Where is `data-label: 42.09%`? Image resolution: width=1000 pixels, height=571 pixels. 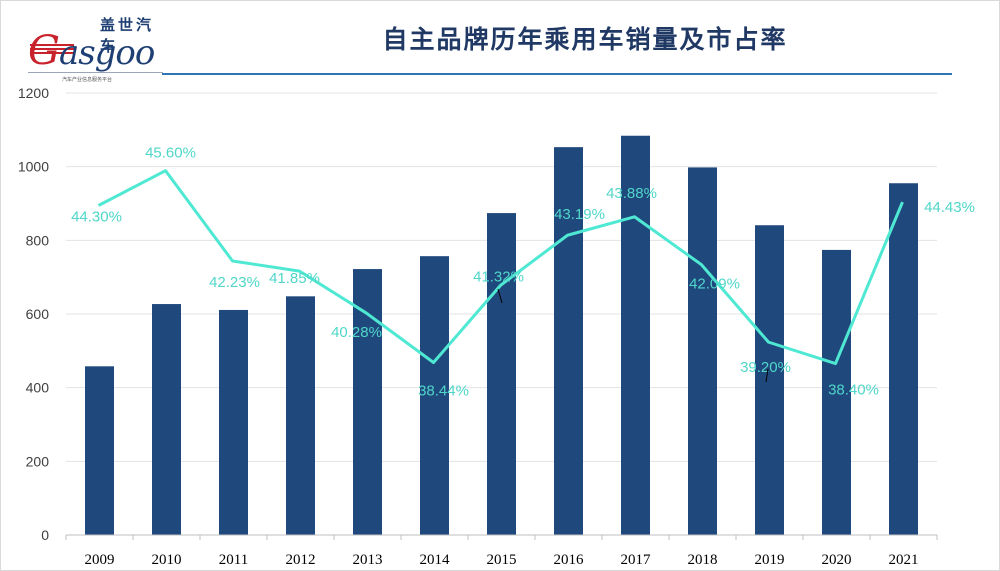
data-label: 42.09% is located at coordinates (714, 284).